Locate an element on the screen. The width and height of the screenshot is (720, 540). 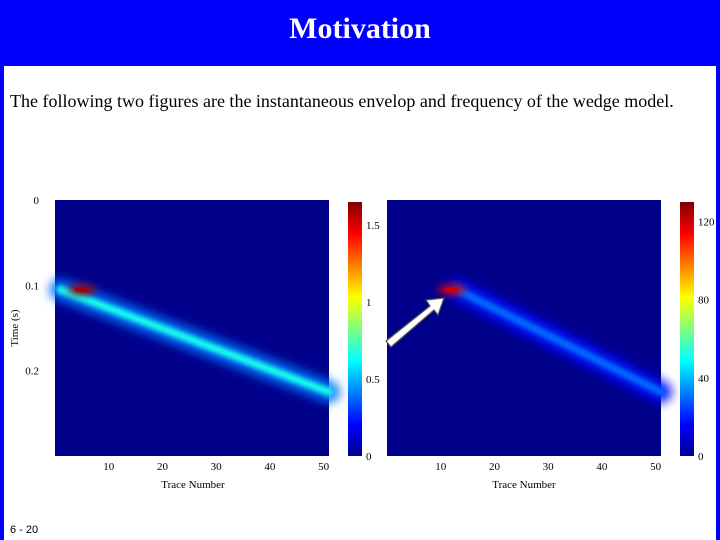
slide-title: Motivation is located at coordinates (360, 28).